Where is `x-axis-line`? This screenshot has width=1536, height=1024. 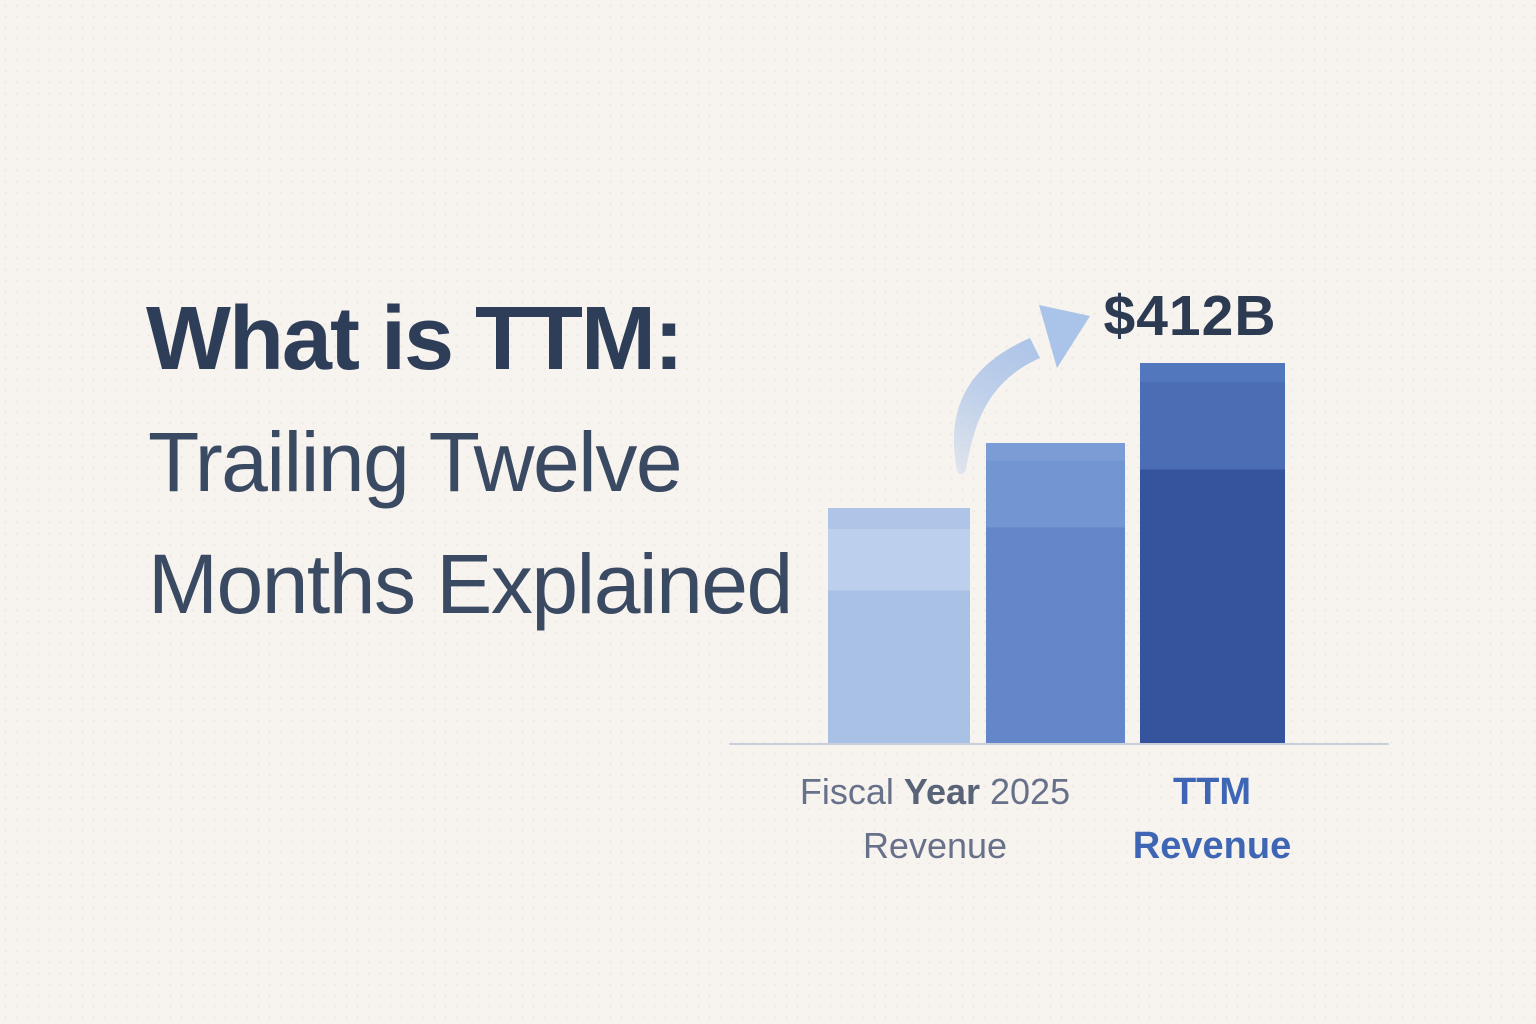 x-axis-line is located at coordinates (1059, 744).